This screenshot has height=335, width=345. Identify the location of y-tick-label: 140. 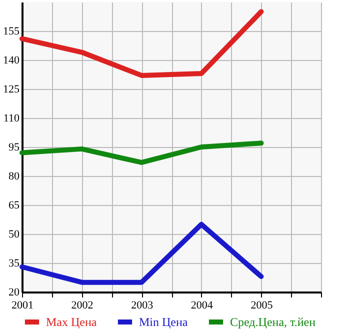
(11, 60).